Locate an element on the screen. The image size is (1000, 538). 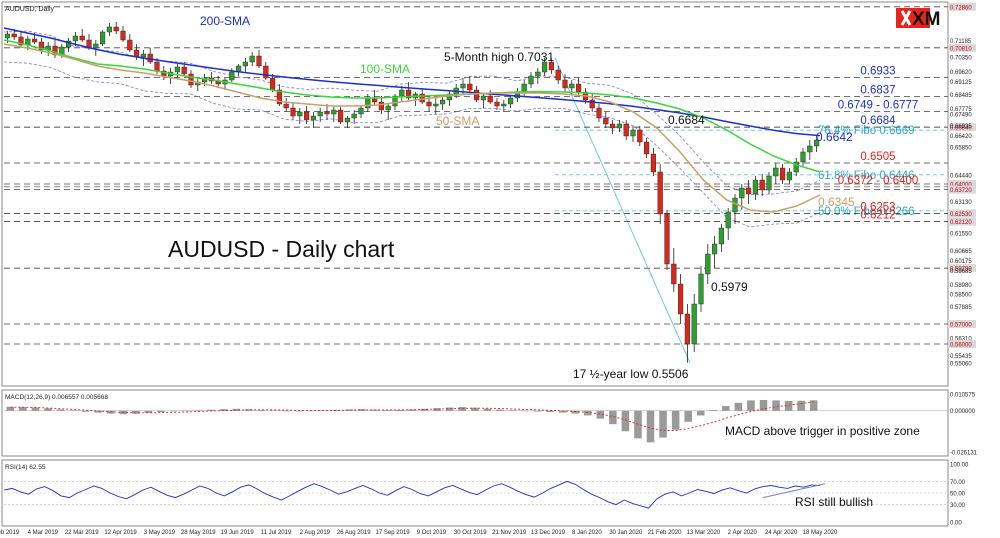
level-label: 0.6372 - 0.6400 is located at coordinates (878, 181).